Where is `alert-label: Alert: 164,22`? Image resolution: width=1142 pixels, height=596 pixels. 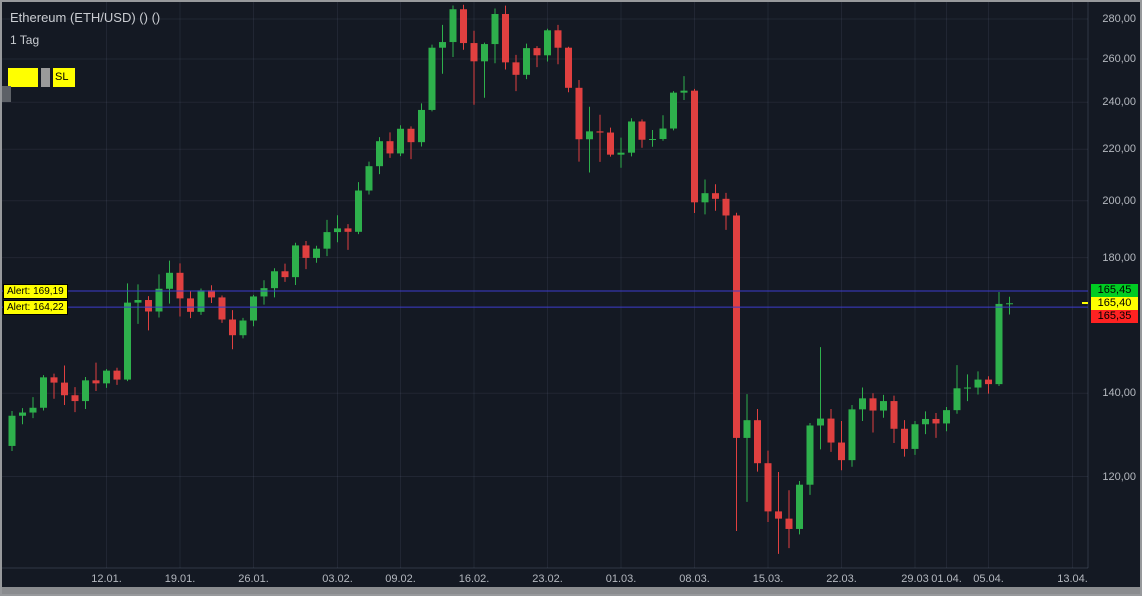
alert-label: Alert: 164,22 is located at coordinates (35, 308).